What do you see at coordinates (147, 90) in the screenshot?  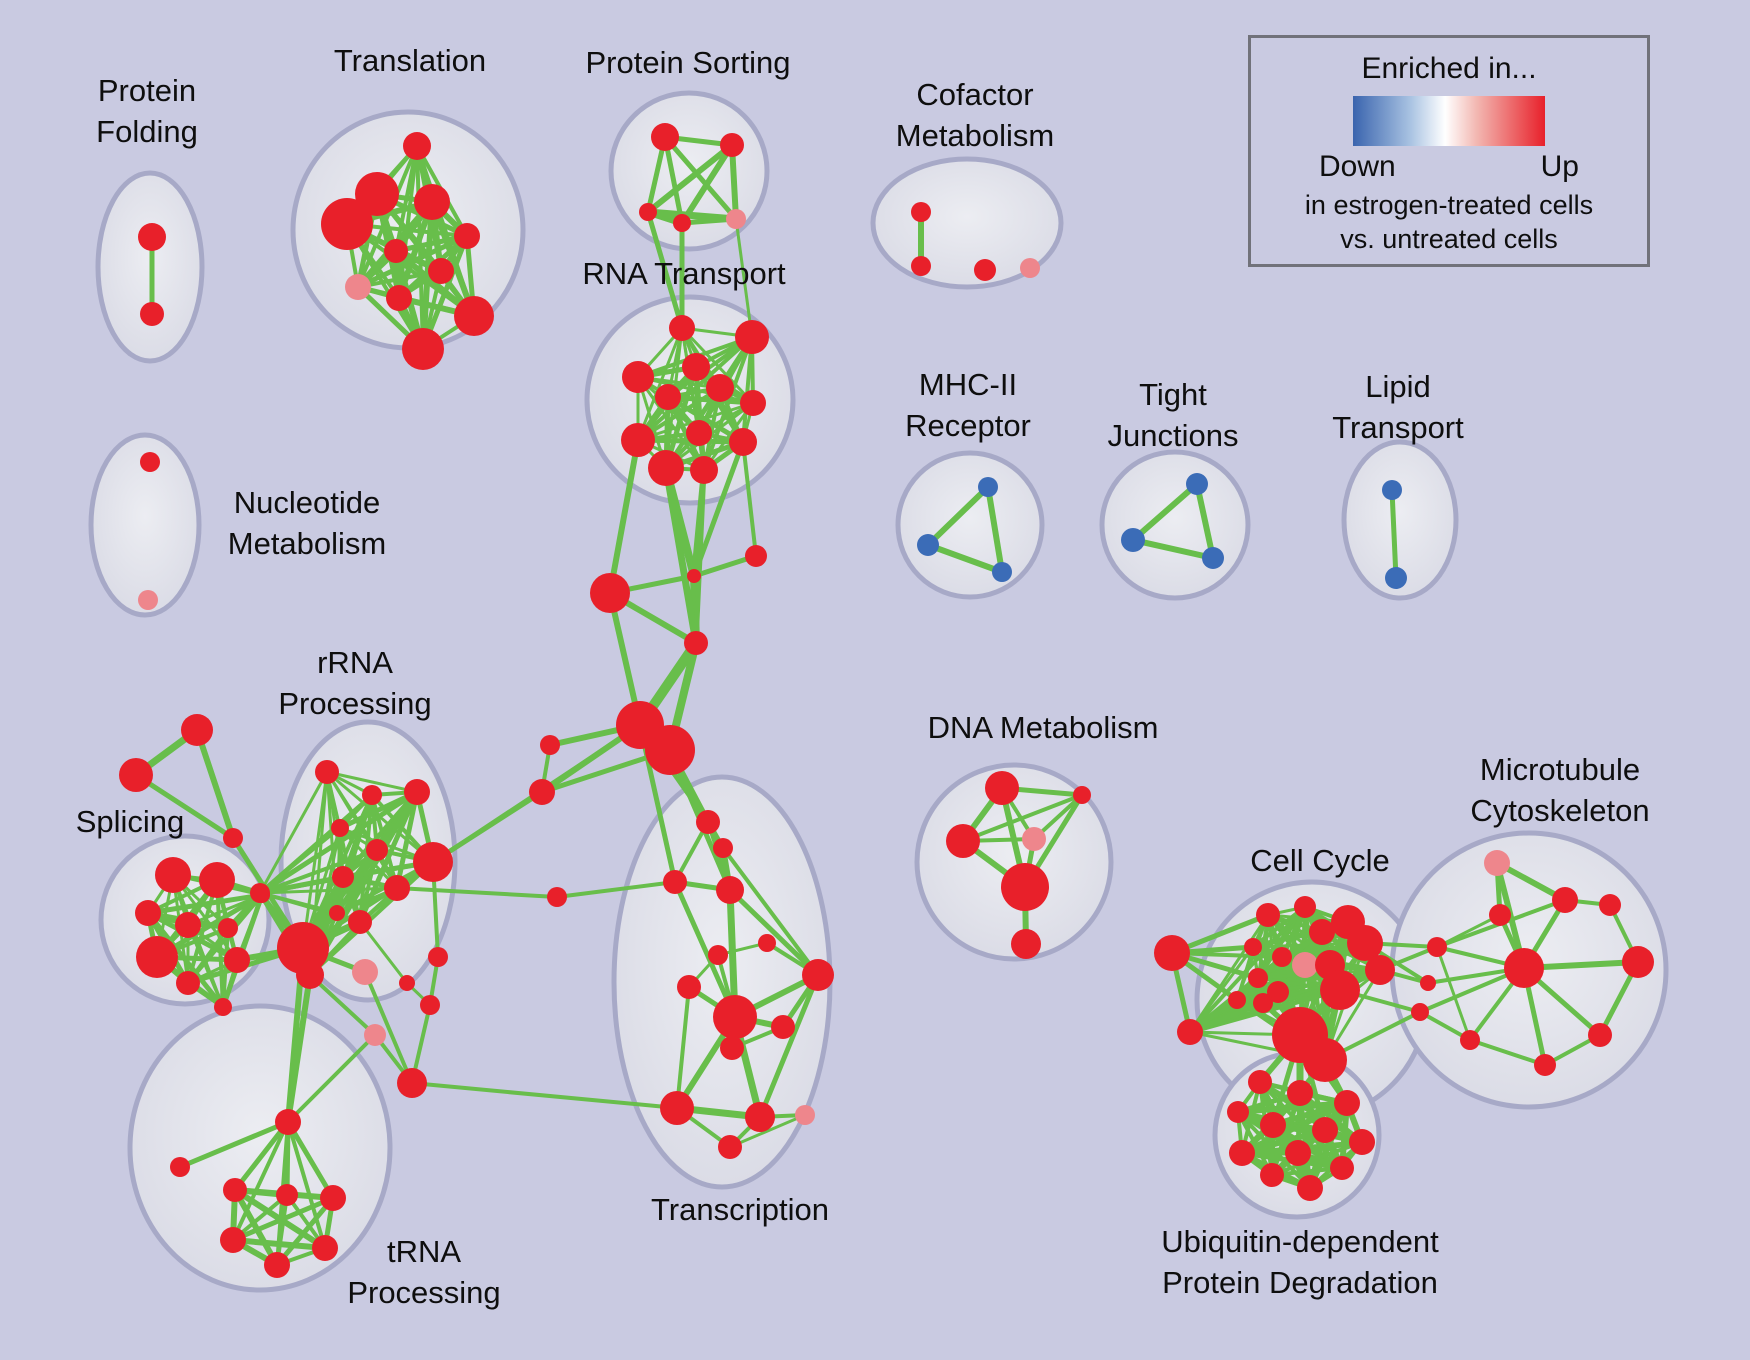 I see `cluster-label-protein_folding-line1: Protein` at bounding box center [147, 90].